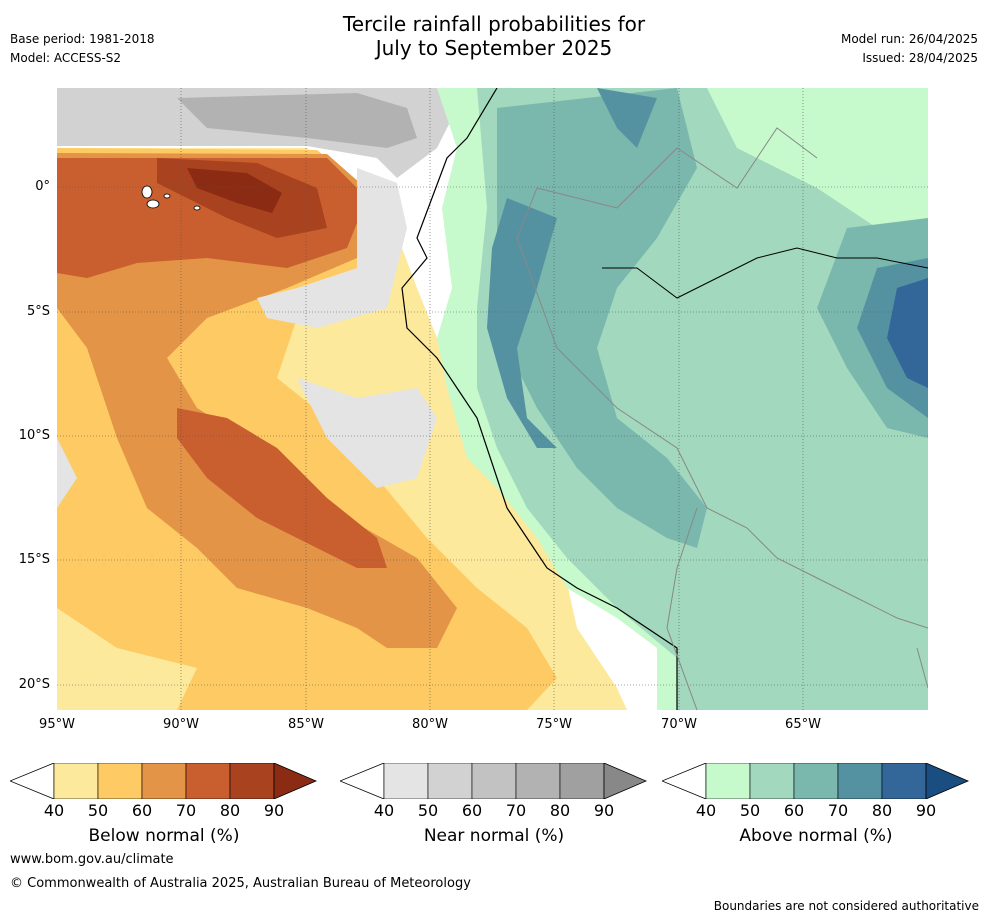 Image resolution: width=988 pixels, height=919 pixels. Describe the element at coordinates (247, 338) in the screenshot. I see `near-normal-region-coast` at that location.